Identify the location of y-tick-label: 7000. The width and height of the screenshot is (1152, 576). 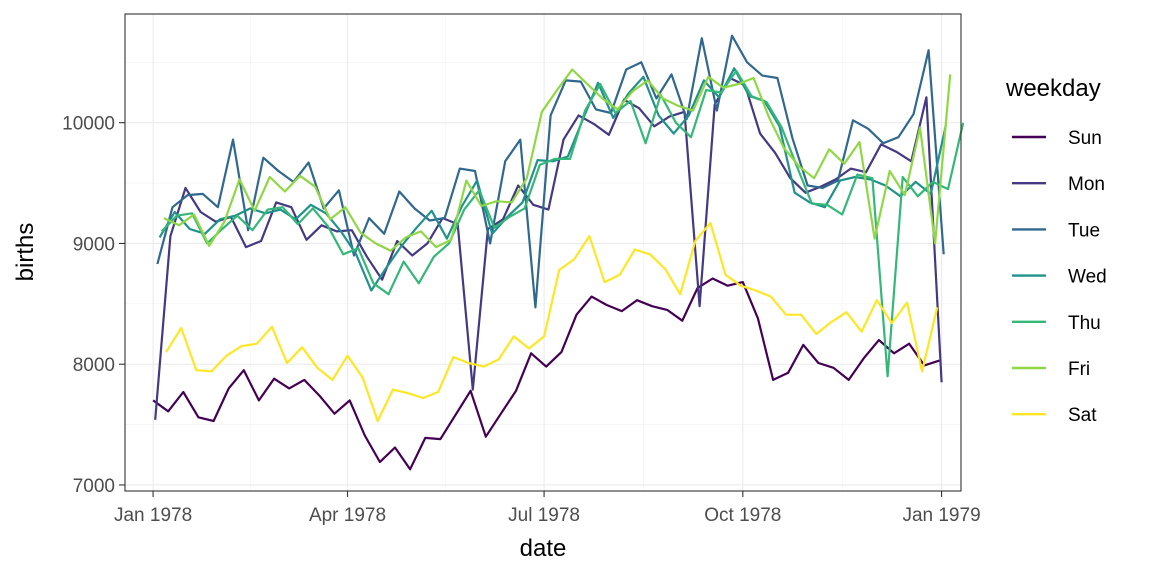
(94, 486).